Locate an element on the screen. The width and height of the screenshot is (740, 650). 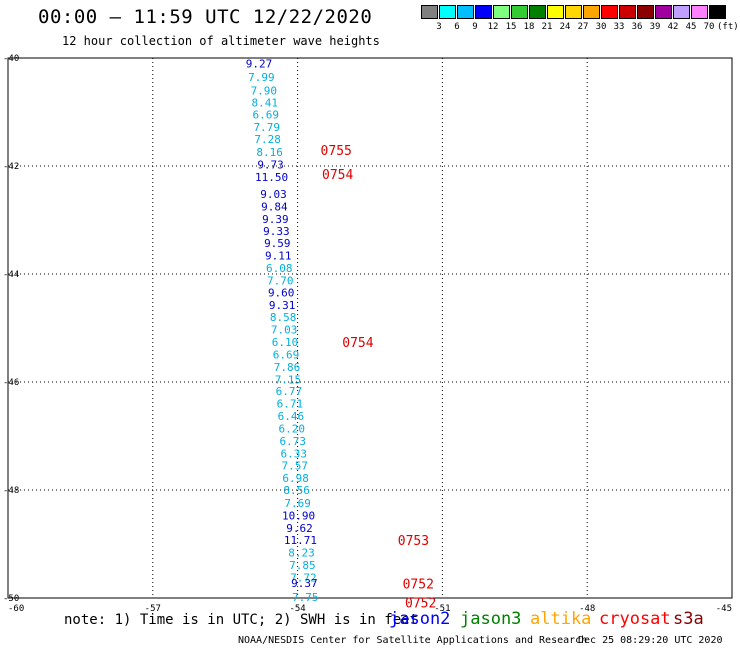
wave-height-value: 6.46 is located at coordinates (291, 416).